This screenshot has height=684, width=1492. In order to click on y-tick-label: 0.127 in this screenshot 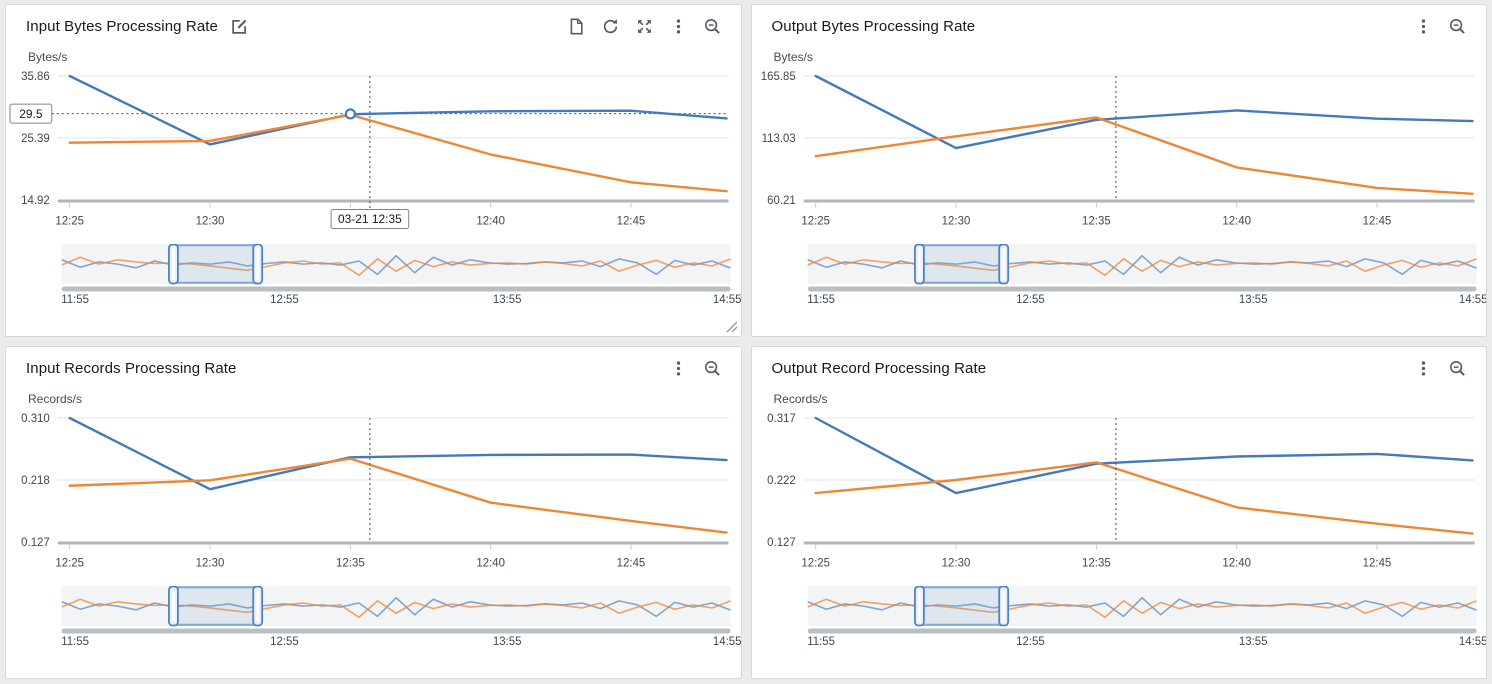, I will do `click(35, 543)`.